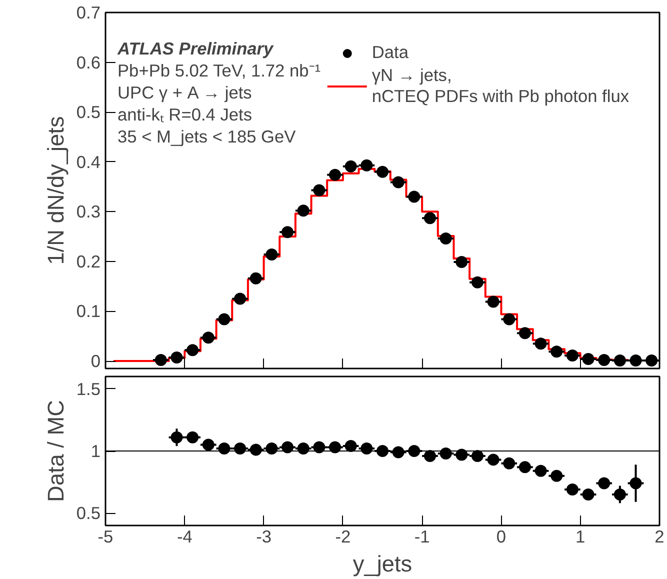 This screenshot has height=579, width=667. What do you see at coordinates (501, 536) in the screenshot?
I see `x-tick-label: 0` at bounding box center [501, 536].